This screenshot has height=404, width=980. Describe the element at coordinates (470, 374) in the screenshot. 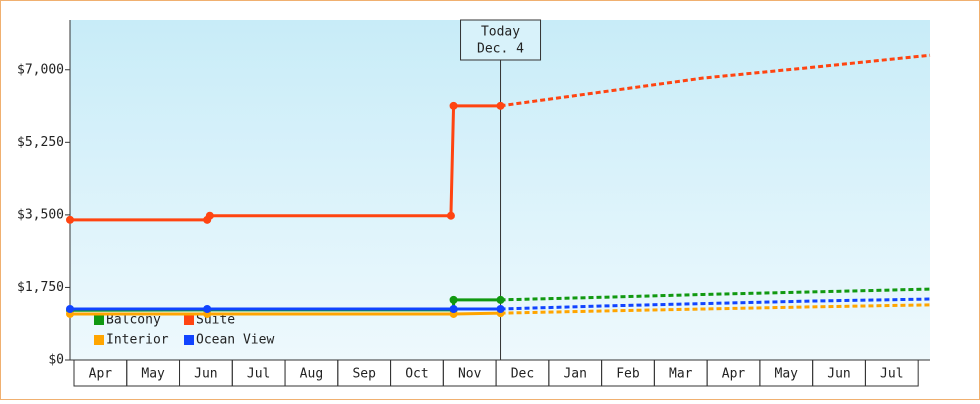

I see `x-tick-label: Nov` at that location.